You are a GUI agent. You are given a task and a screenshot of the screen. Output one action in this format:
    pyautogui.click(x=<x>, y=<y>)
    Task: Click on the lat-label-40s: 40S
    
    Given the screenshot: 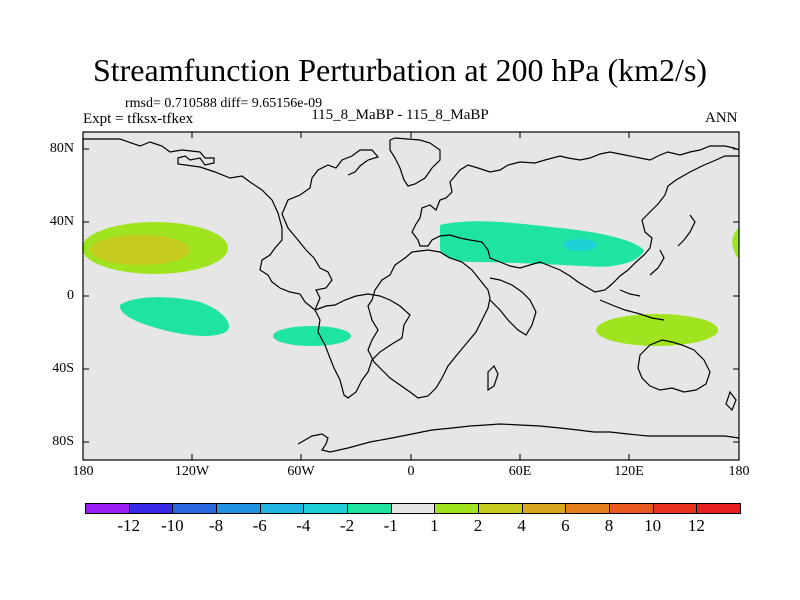 What is the action you would take?
    pyautogui.click(x=63, y=368)
    